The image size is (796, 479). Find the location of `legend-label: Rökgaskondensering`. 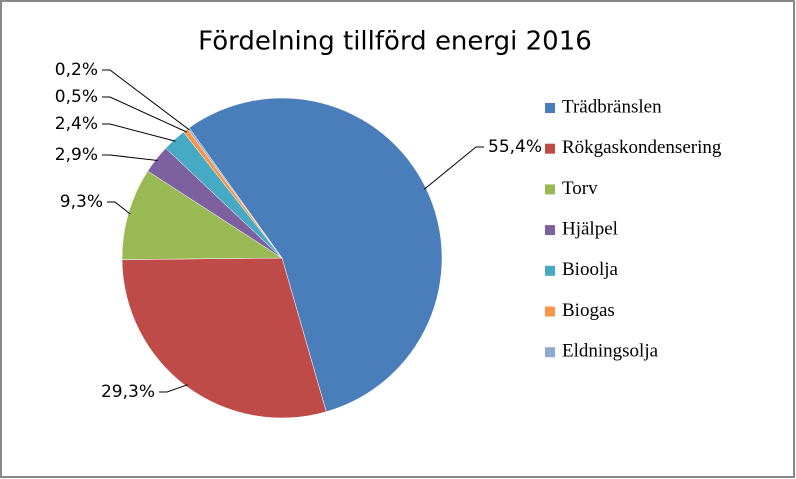

legend-label: Rökgaskondensering is located at coordinates (642, 147).